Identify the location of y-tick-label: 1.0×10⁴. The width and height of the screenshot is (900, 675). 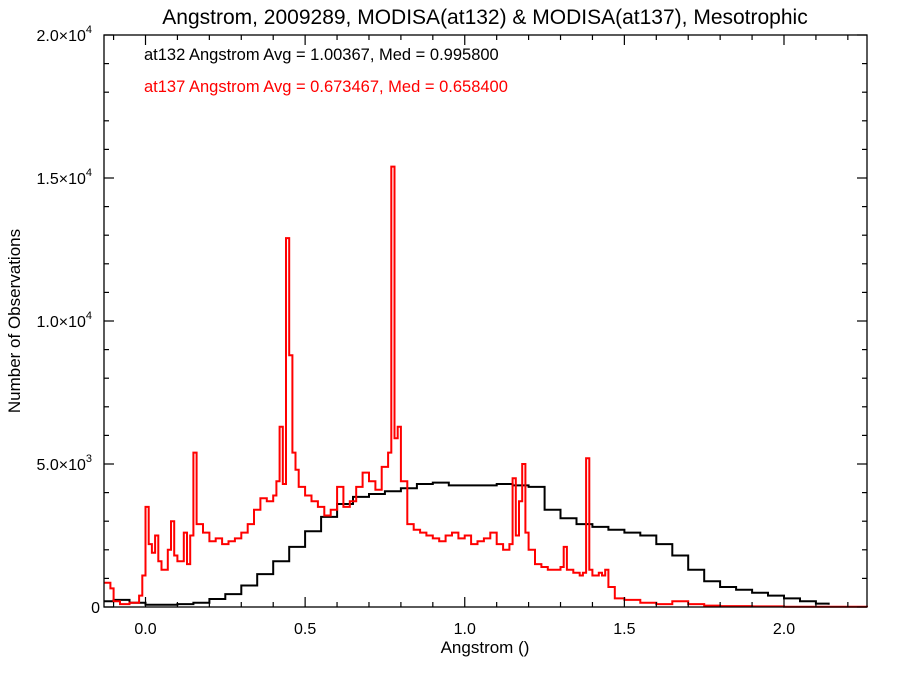
(64, 320).